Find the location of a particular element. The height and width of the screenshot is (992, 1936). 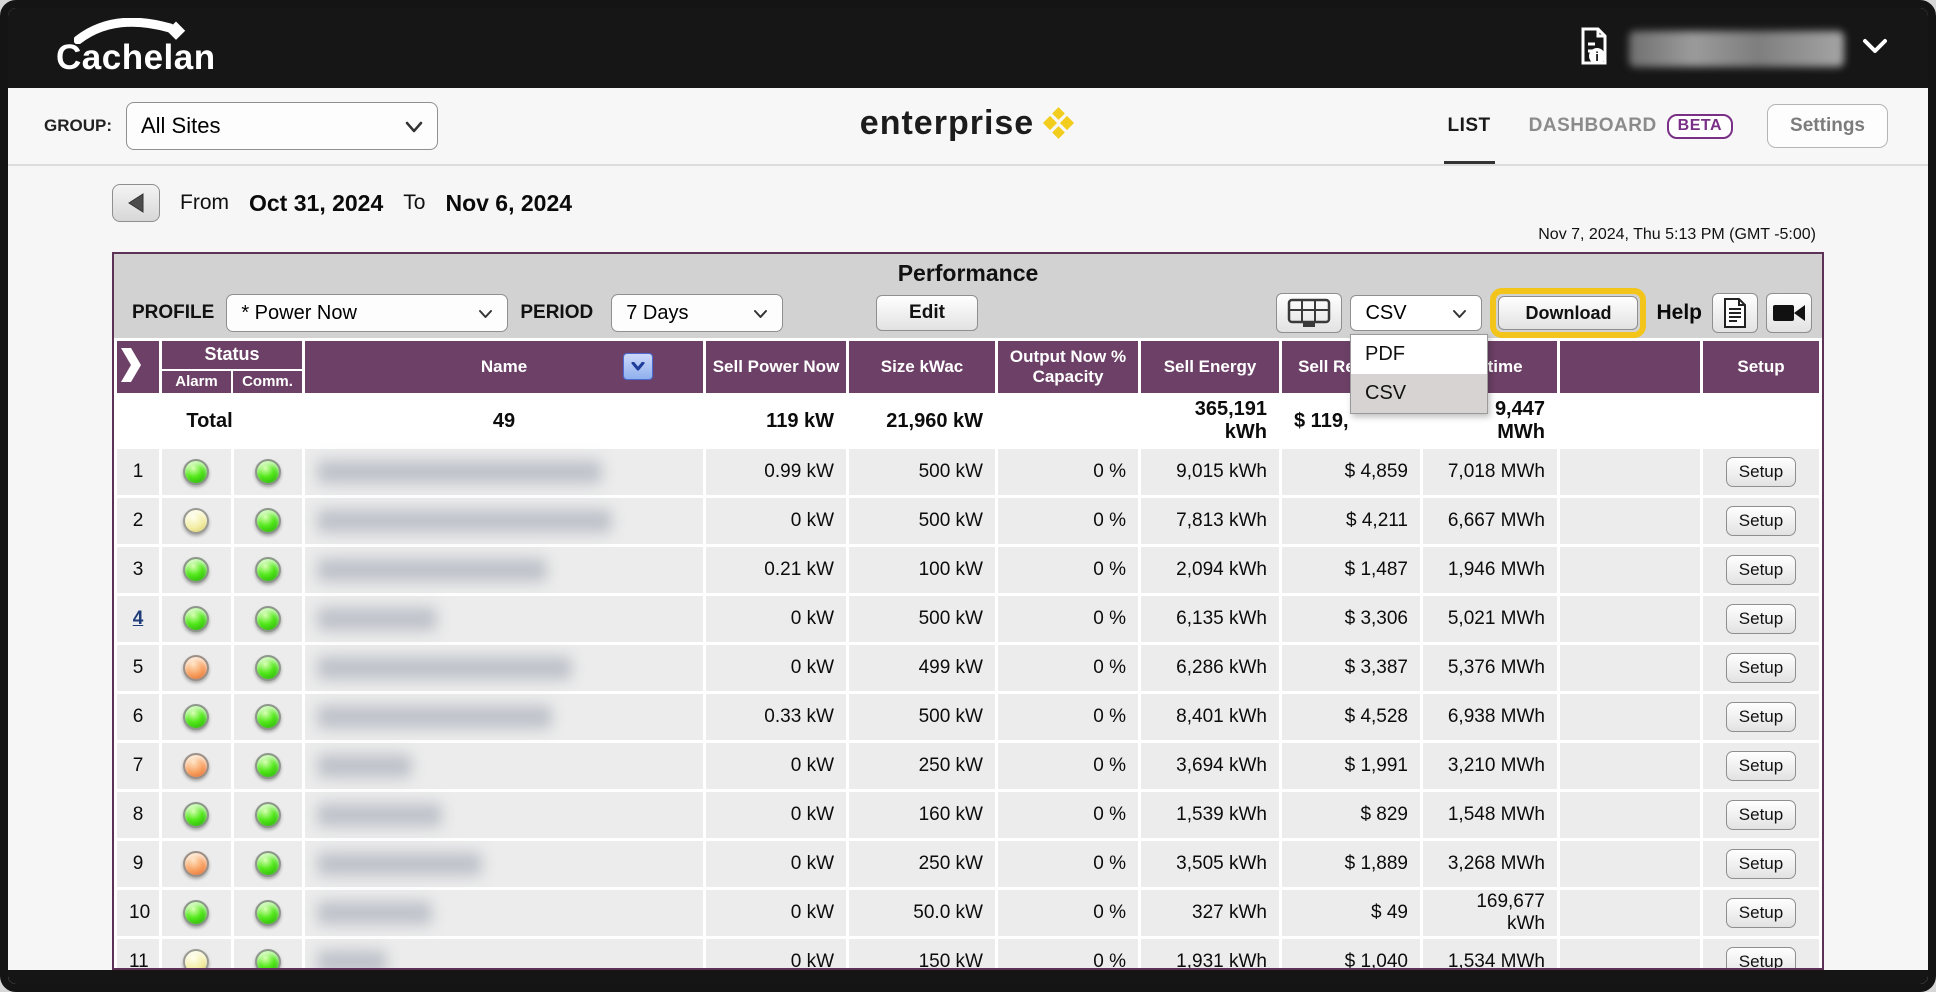

period-select: 7 Days is located at coordinates (697, 313).